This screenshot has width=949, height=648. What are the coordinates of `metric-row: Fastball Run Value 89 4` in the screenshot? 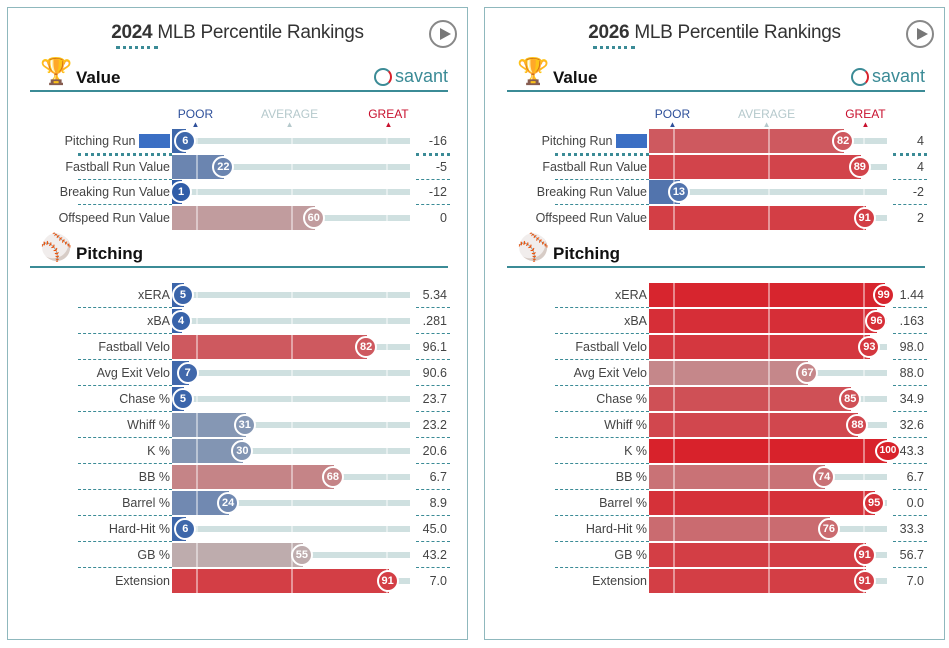 It's located at (714, 166).